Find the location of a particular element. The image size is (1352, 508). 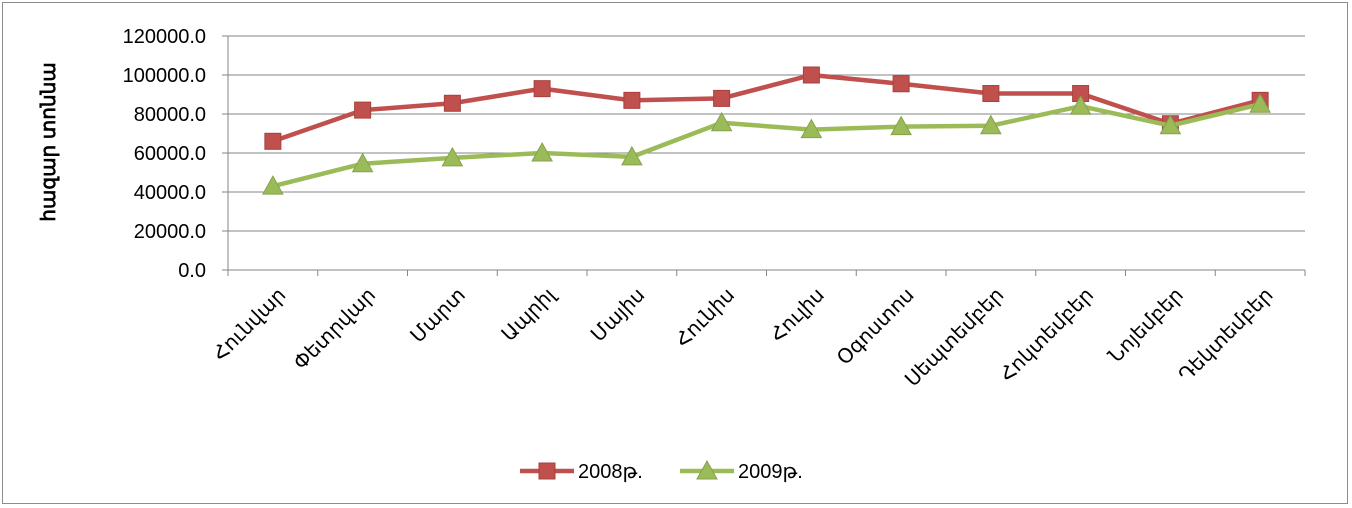

legend-label: 2008թ. is located at coordinates (610, 472).